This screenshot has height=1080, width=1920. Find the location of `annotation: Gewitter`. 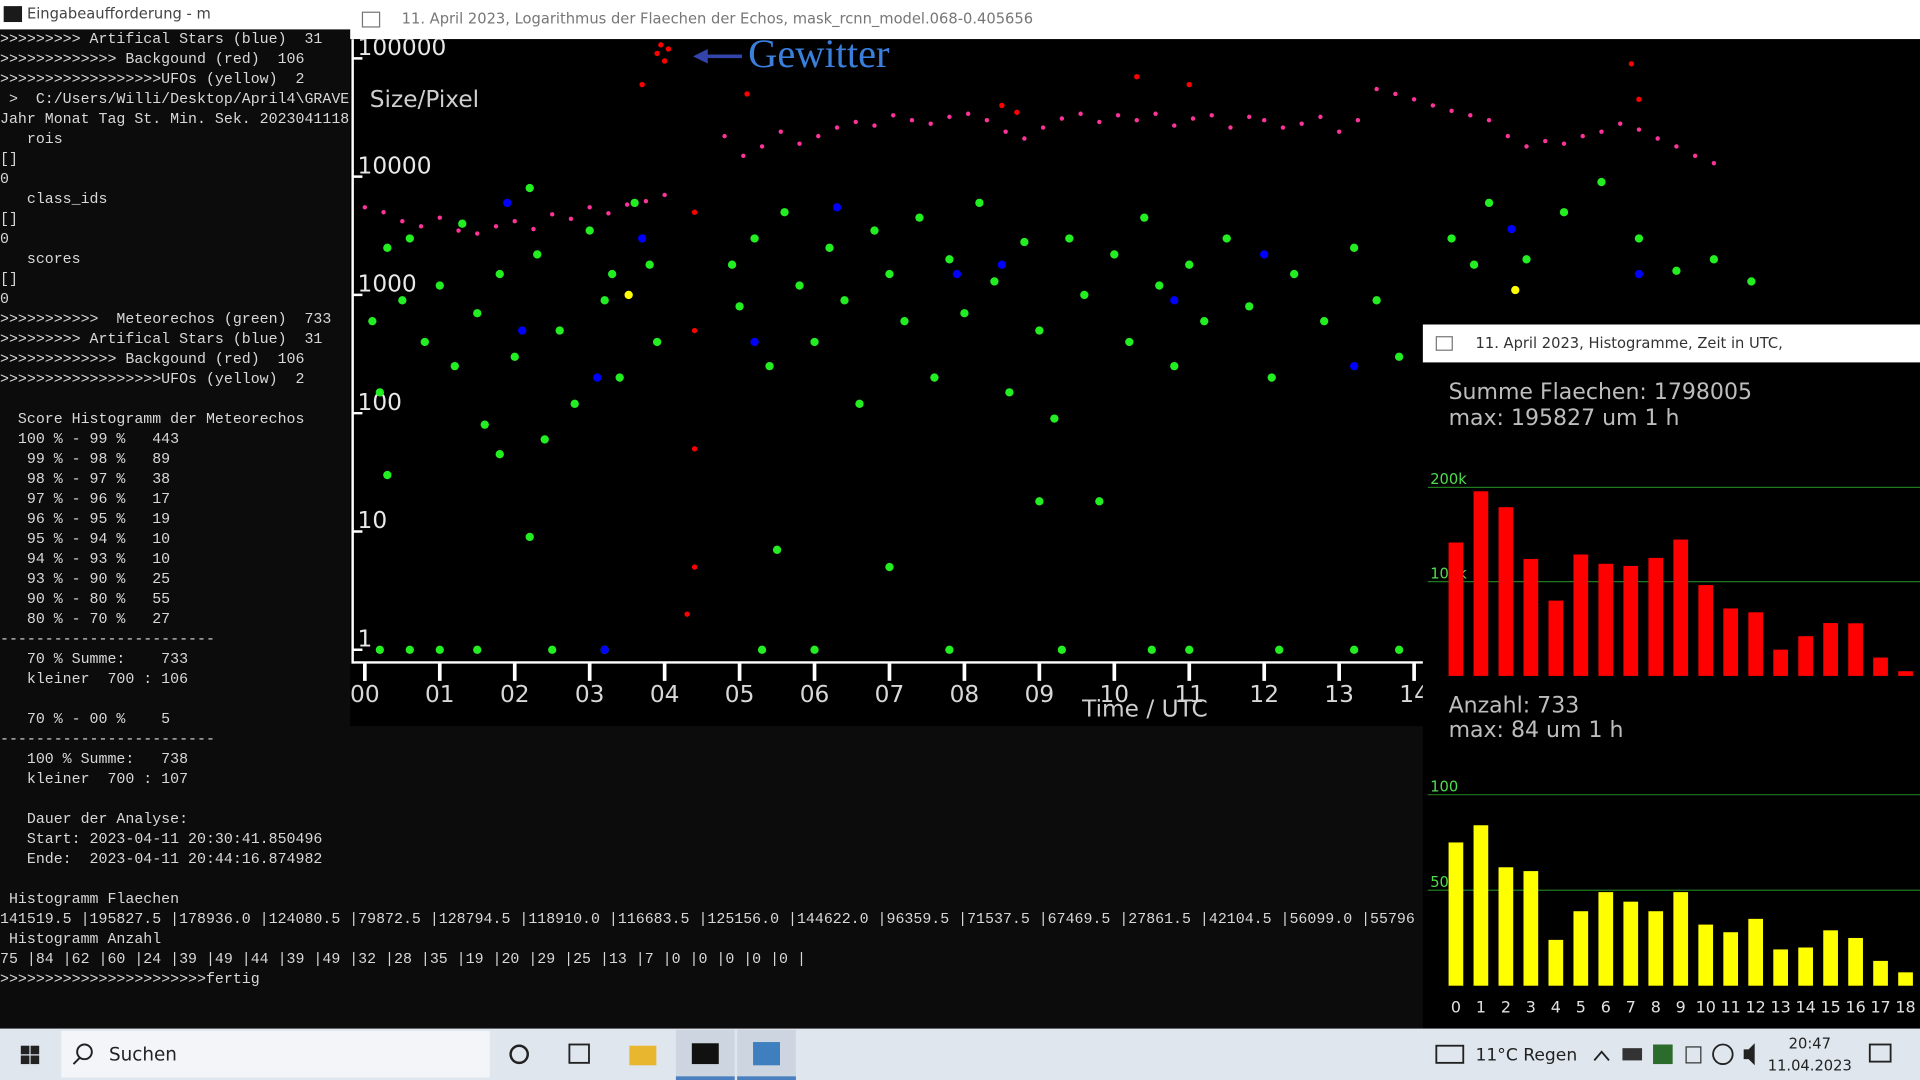

annotation: Gewitter is located at coordinates (819, 53).